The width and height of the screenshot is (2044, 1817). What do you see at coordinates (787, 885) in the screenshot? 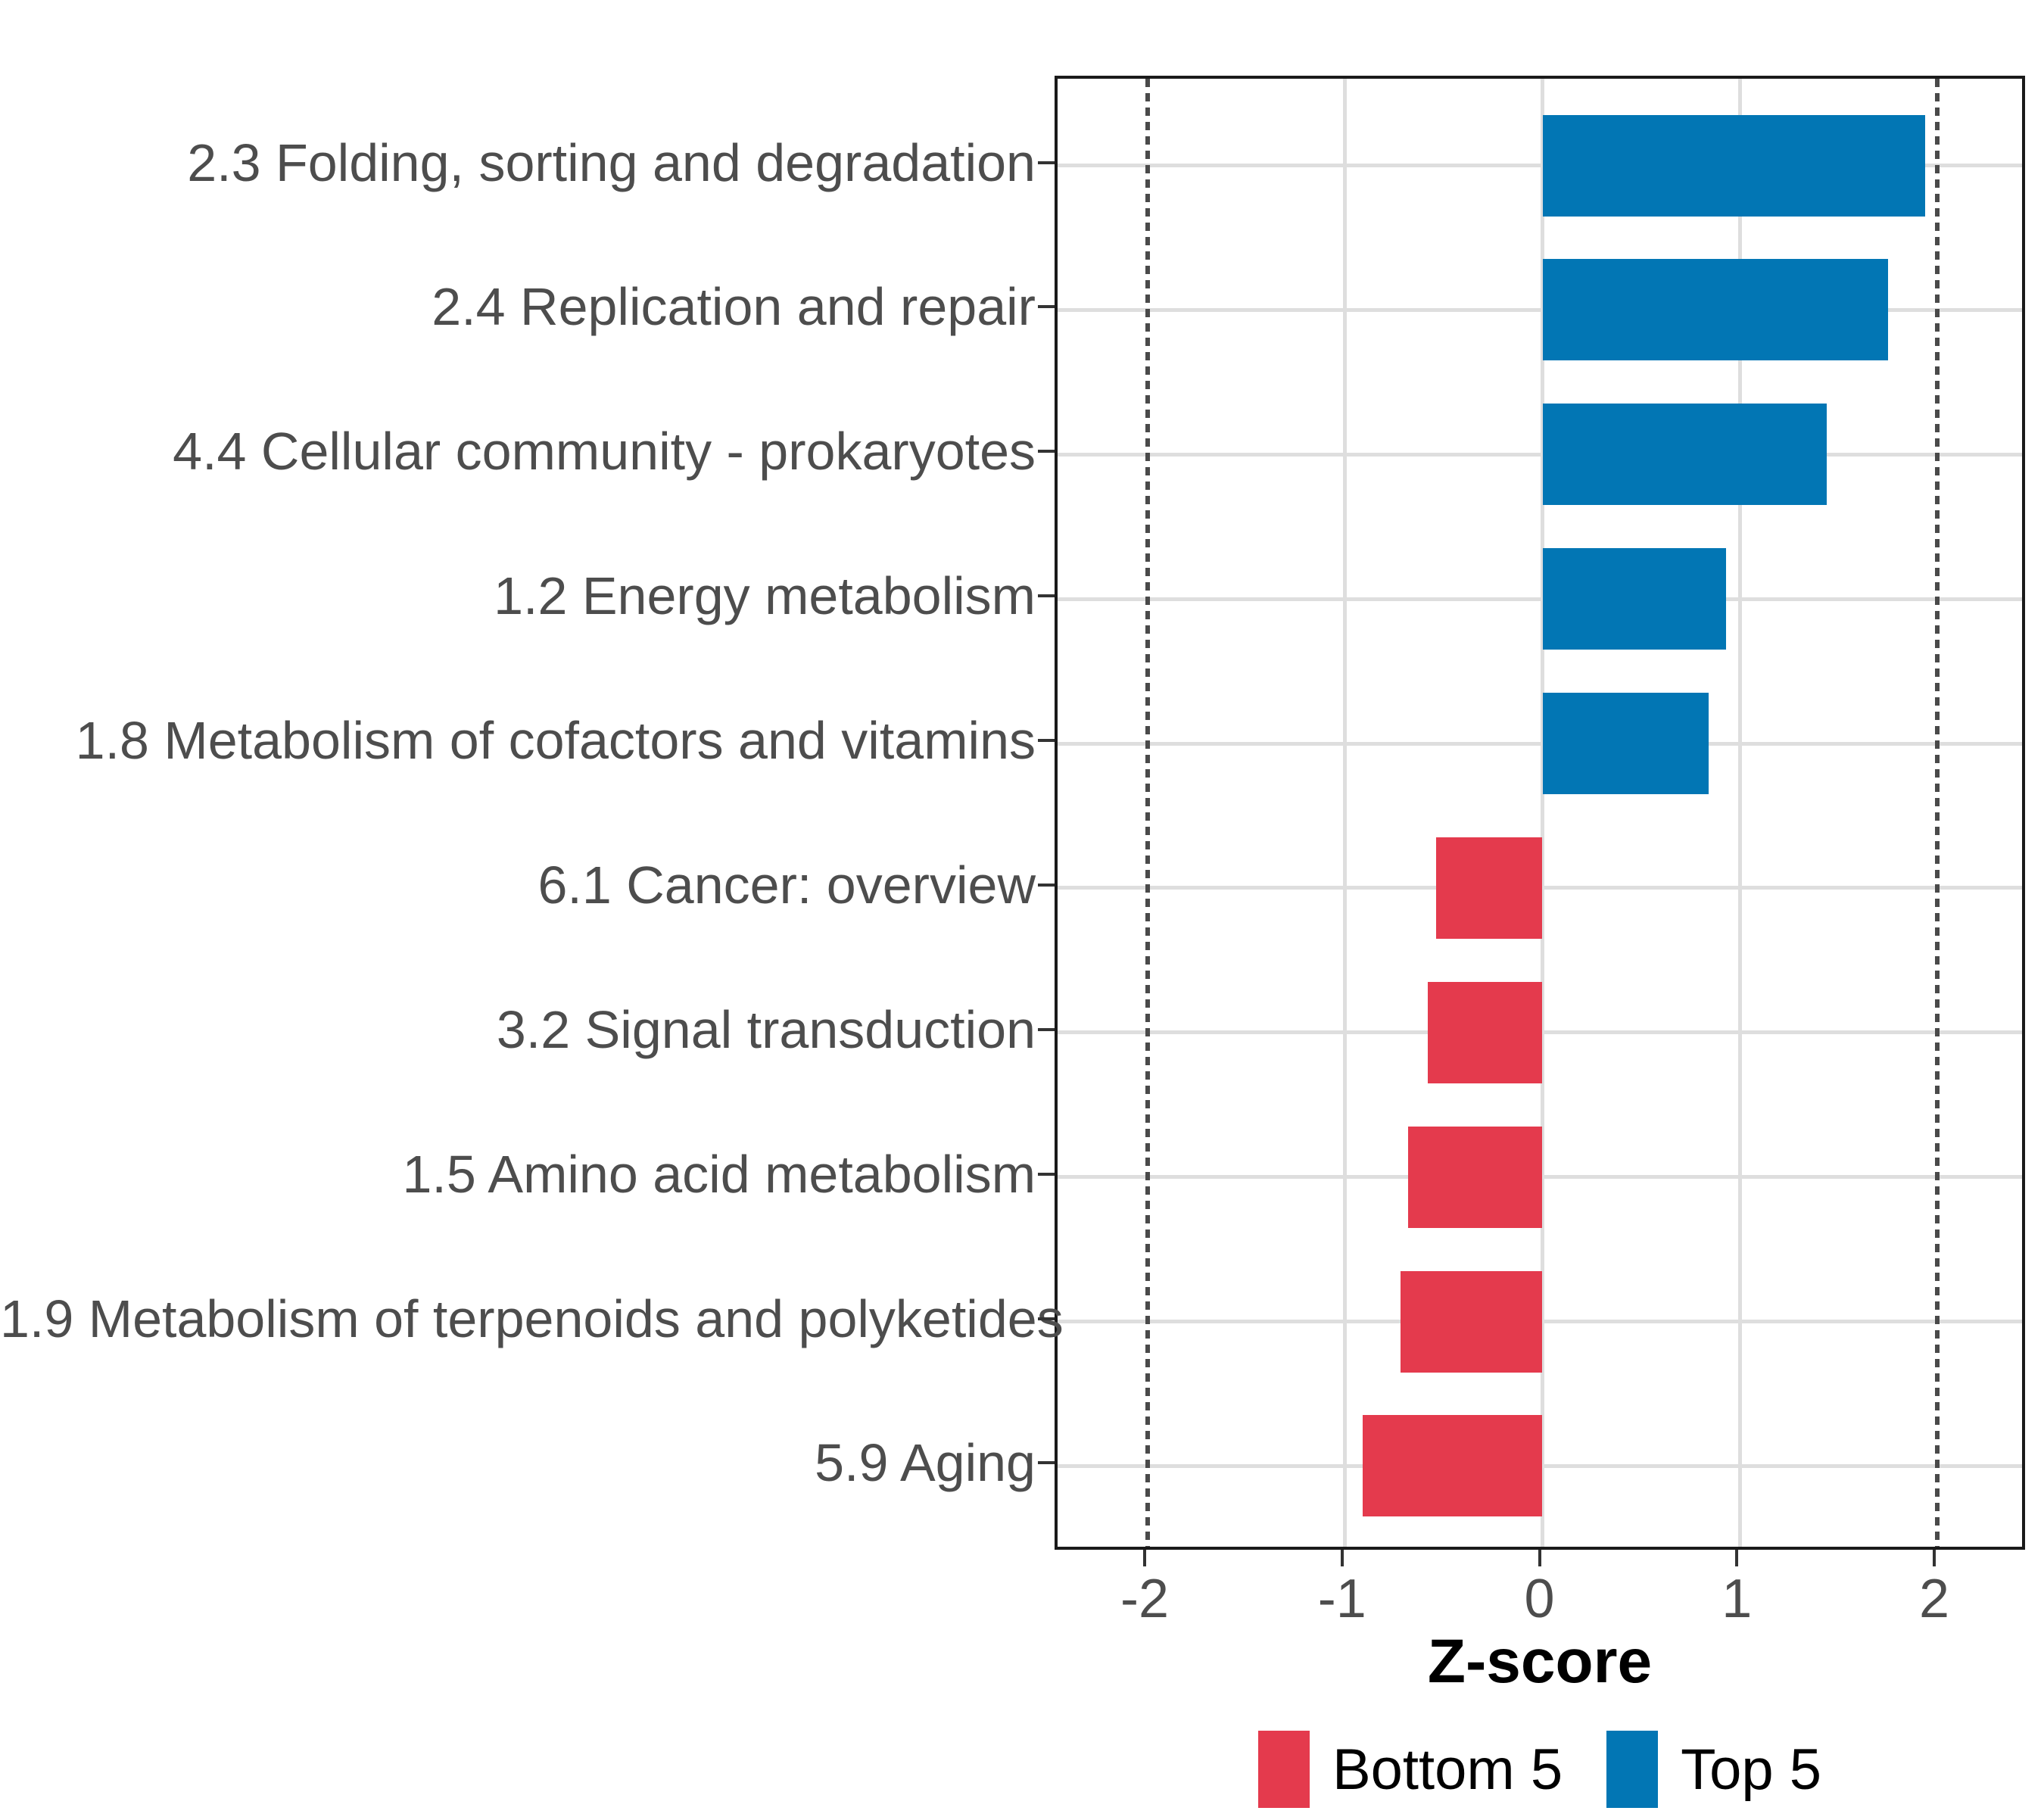
I see `y-axis-label: 6.1 Cancer: overview` at bounding box center [787, 885].